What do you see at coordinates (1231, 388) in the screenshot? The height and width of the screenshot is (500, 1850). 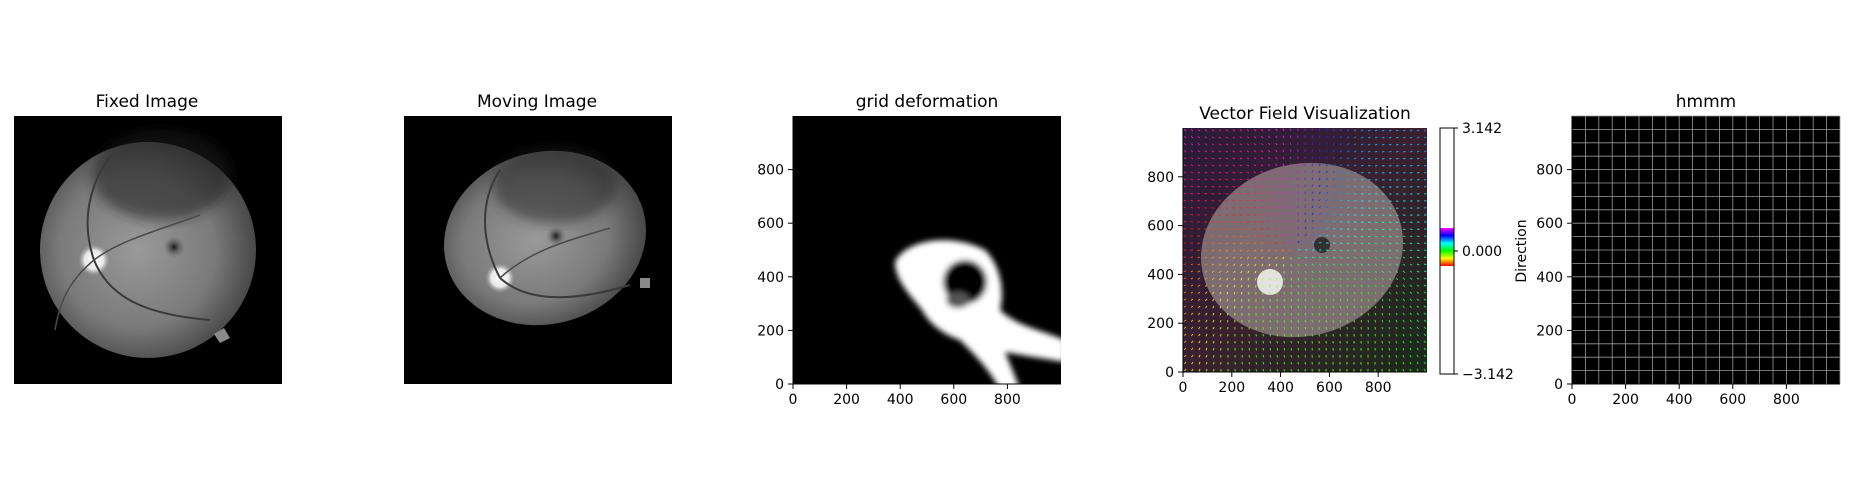 I see `vector-field-x-tick-label: 200` at bounding box center [1231, 388].